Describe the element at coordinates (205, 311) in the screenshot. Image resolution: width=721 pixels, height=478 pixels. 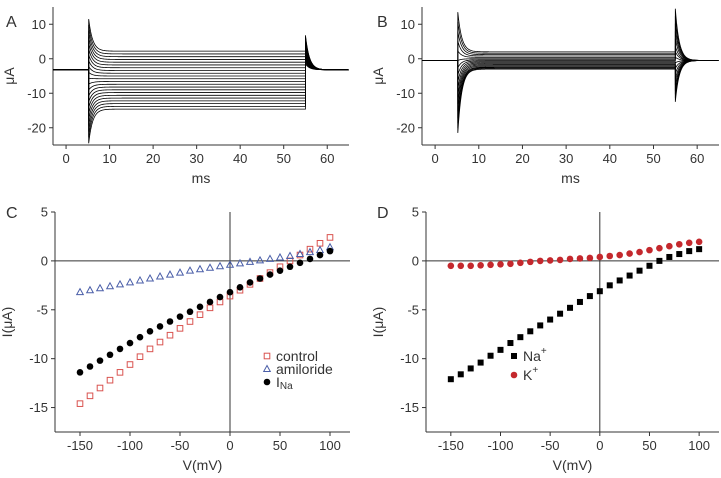
I see `series-i` at that location.